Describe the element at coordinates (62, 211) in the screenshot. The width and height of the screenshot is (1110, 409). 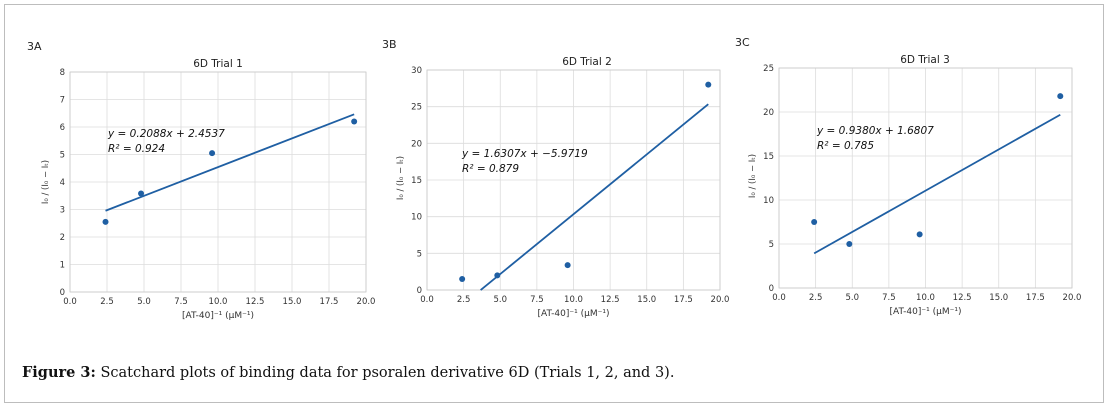
I see `y-tick-label: 3` at that location.